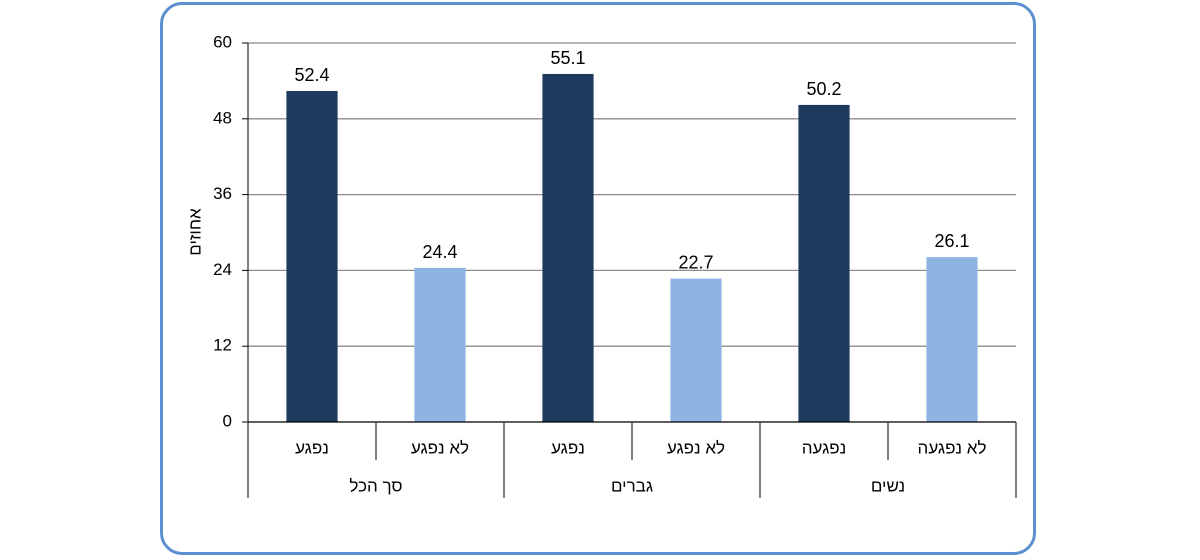  I want to click on data-label: 26.1, so click(951, 241).